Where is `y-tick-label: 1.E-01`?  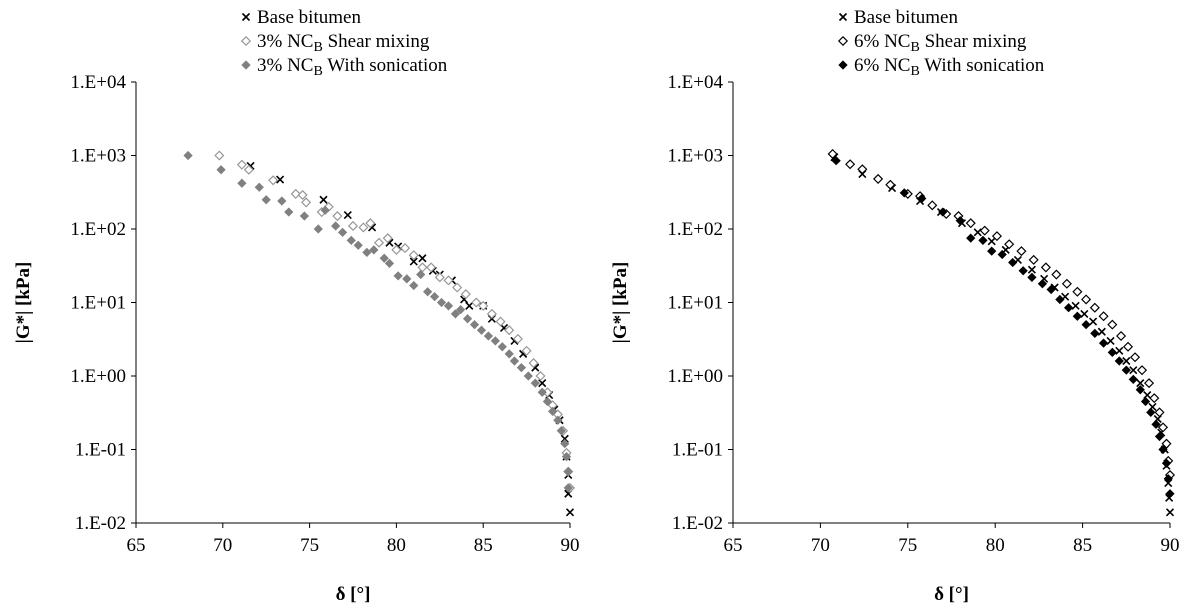 y-tick-label: 1.E-01 is located at coordinates (697, 450).